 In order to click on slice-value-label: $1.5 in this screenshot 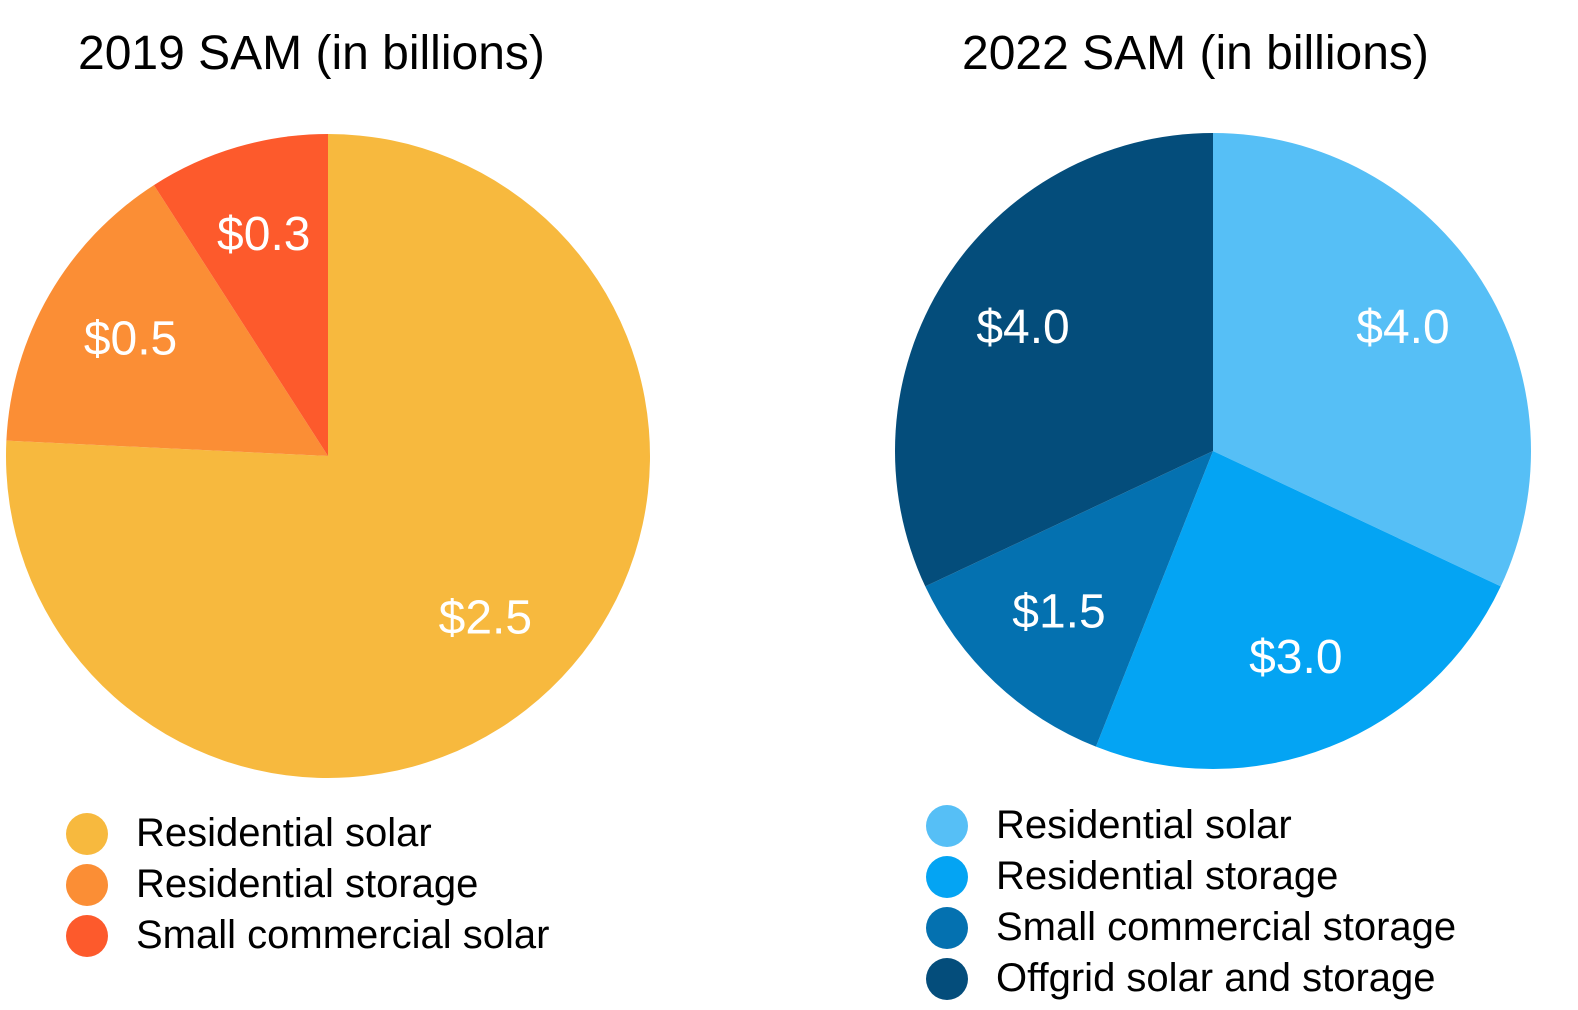, I will do `click(1058, 612)`.